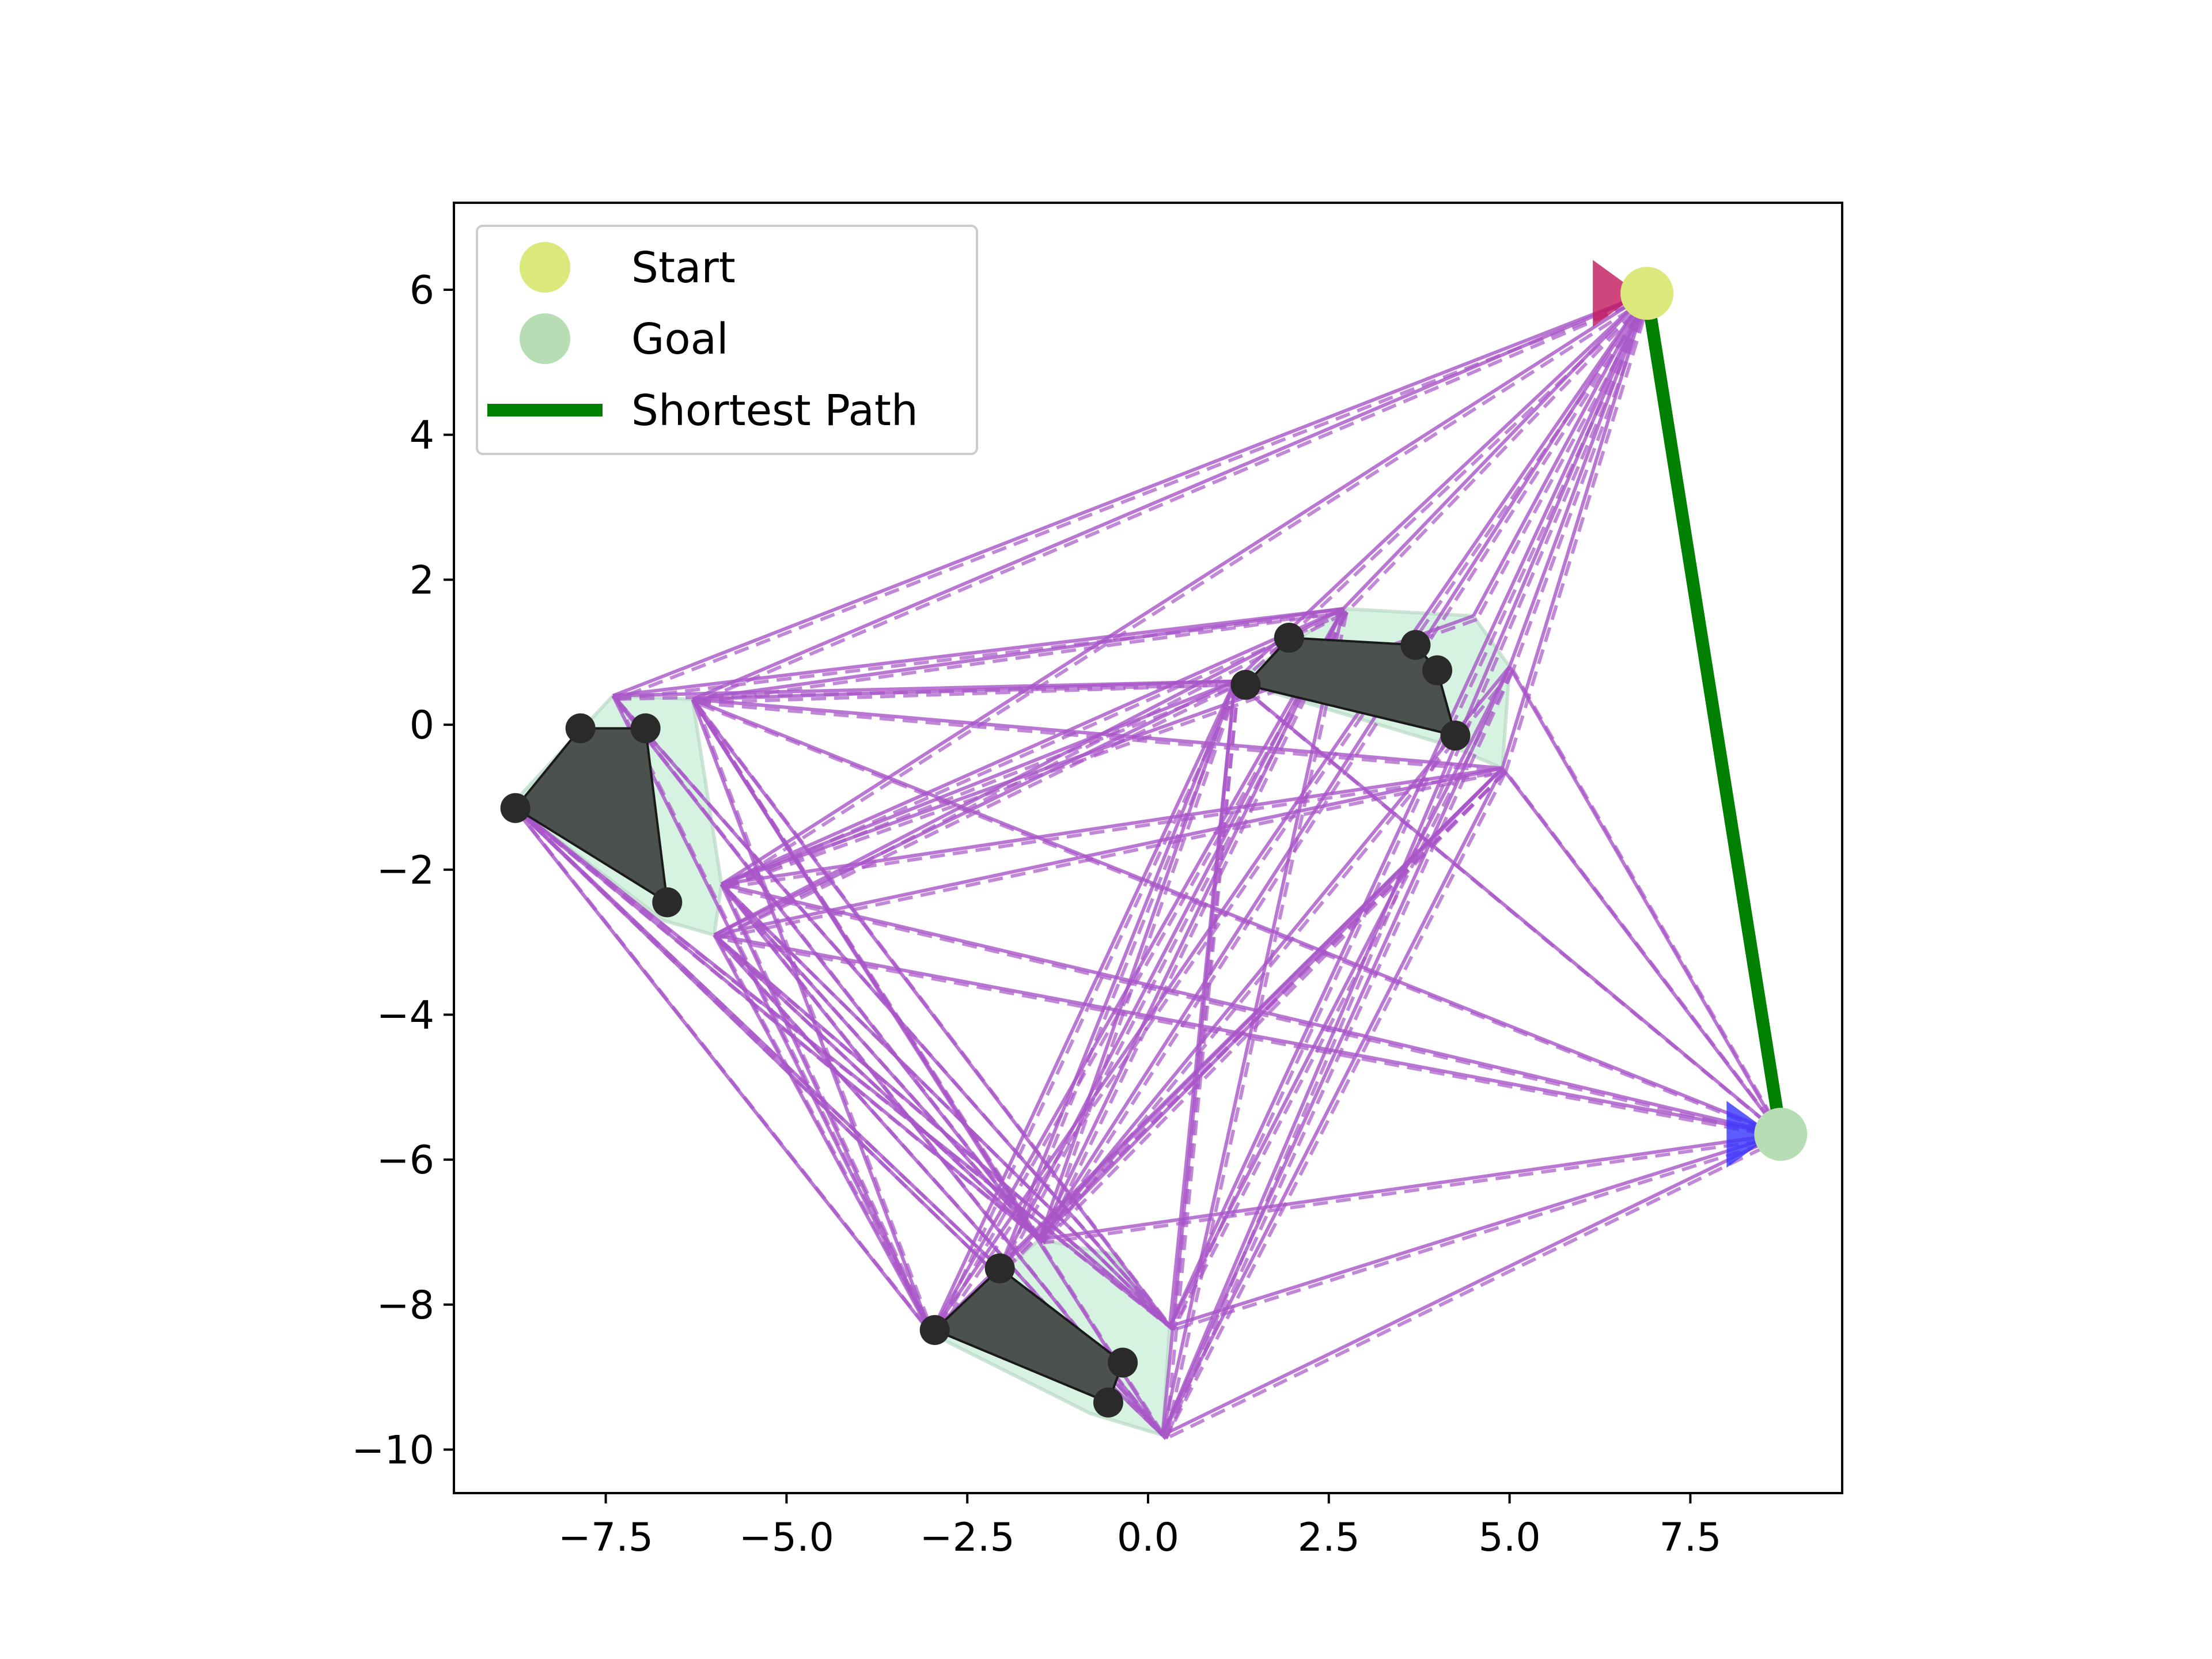 Image resolution: width=2212 pixels, height=1659 pixels. What do you see at coordinates (545, 338) in the screenshot?
I see `legend-marker-goal` at bounding box center [545, 338].